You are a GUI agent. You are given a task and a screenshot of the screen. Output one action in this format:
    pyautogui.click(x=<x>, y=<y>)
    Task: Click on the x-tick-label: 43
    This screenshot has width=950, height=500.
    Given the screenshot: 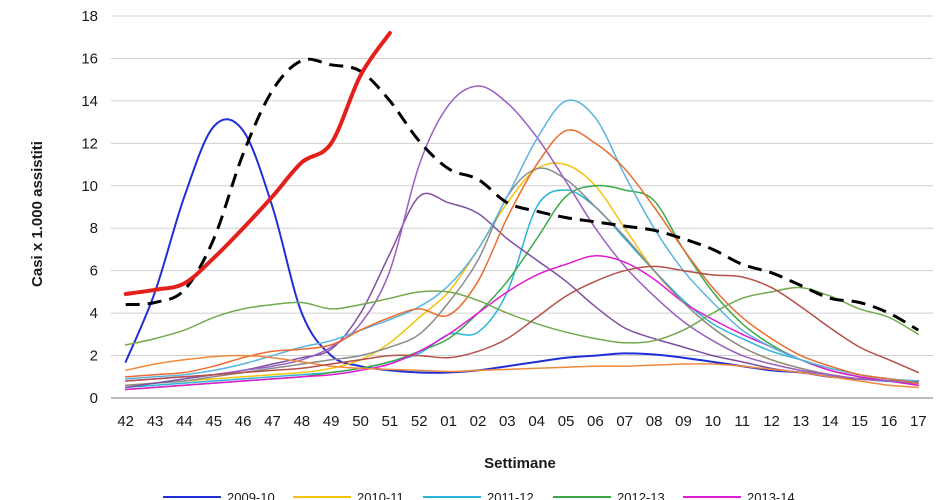 What is the action you would take?
    pyautogui.click(x=155, y=421)
    